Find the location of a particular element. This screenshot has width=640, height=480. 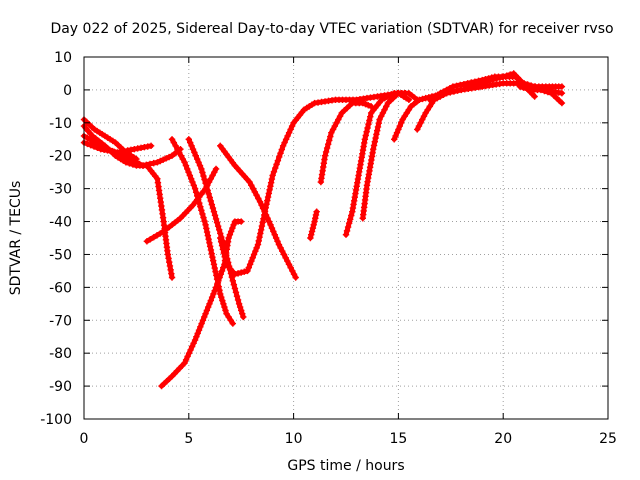

x-tick-label: 0 is located at coordinates (84, 439).